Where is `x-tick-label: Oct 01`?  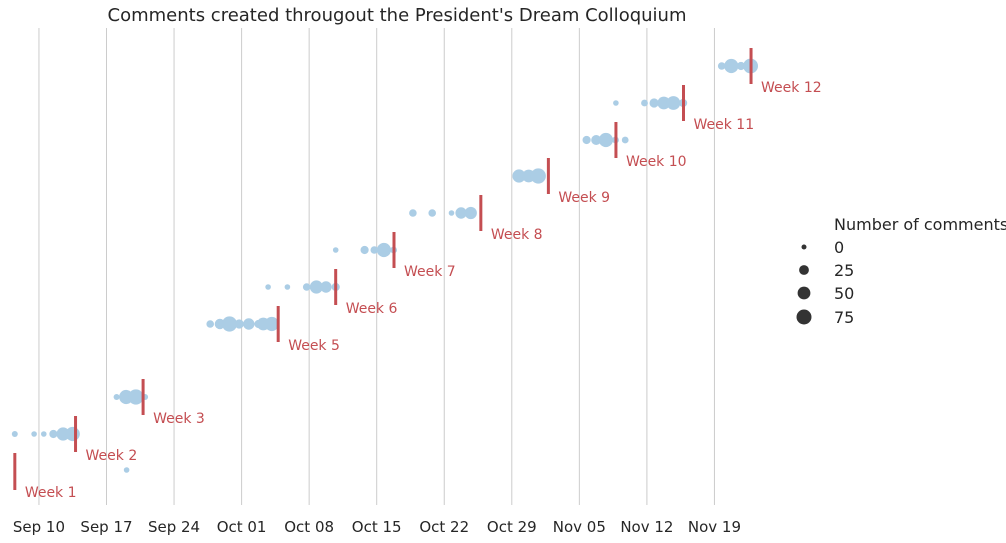
x-tick-label: Oct 01 is located at coordinates (242, 527).